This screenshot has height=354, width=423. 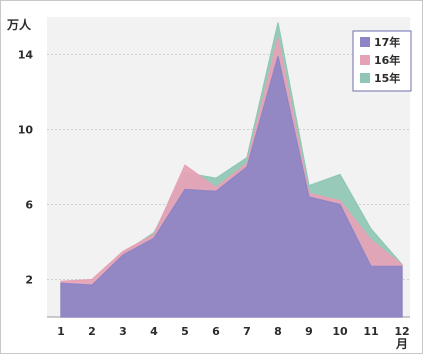 I want to click on y-tick-label: 2, so click(x=29, y=280).